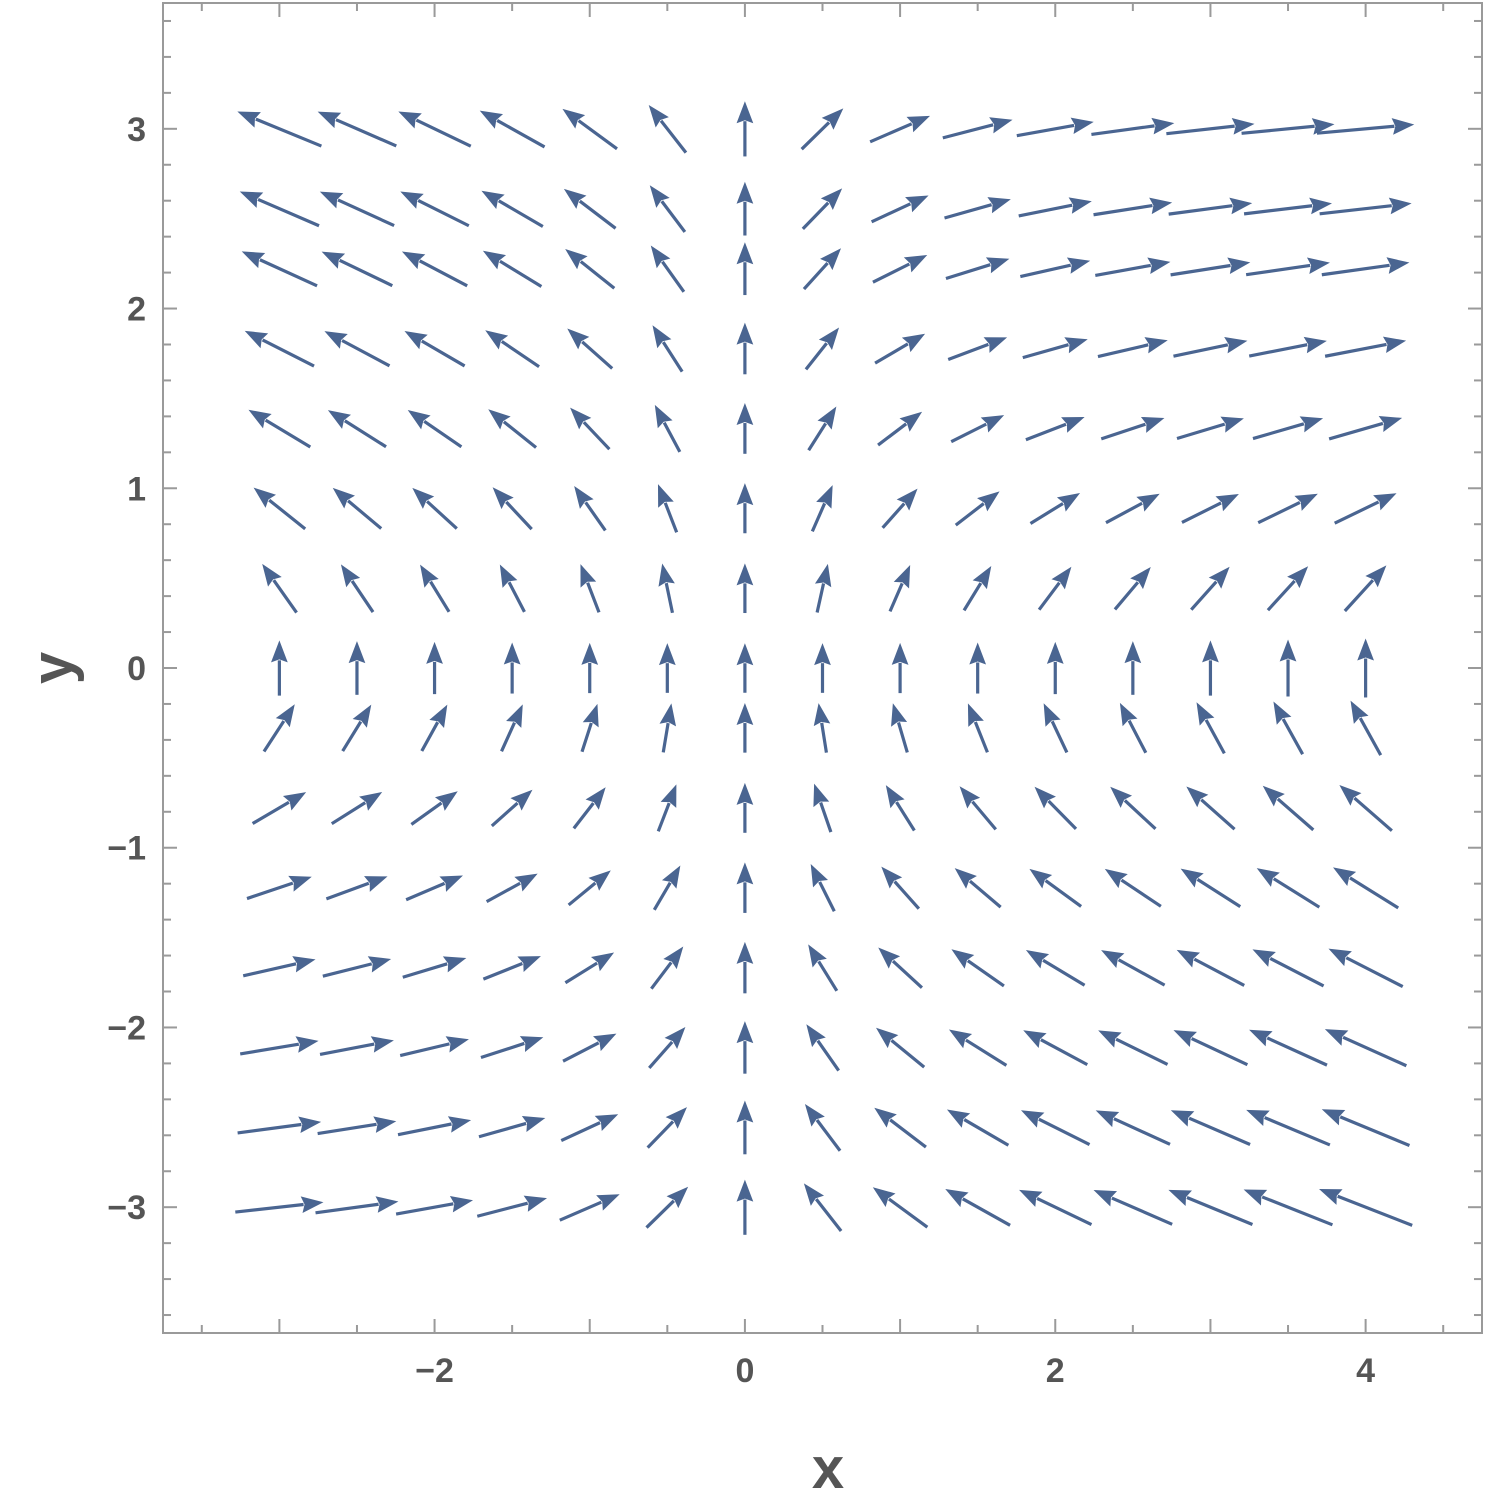  I want to click on y-tick-label: 2, so click(136, 310).